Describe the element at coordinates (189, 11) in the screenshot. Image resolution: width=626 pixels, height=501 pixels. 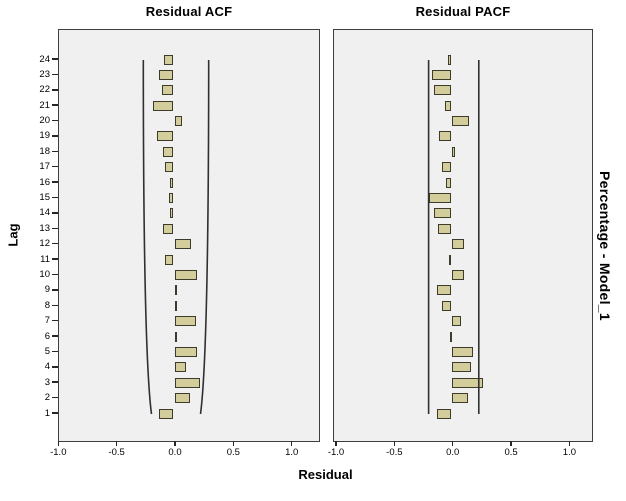
I see `acf-title: Residual ACF` at that location.